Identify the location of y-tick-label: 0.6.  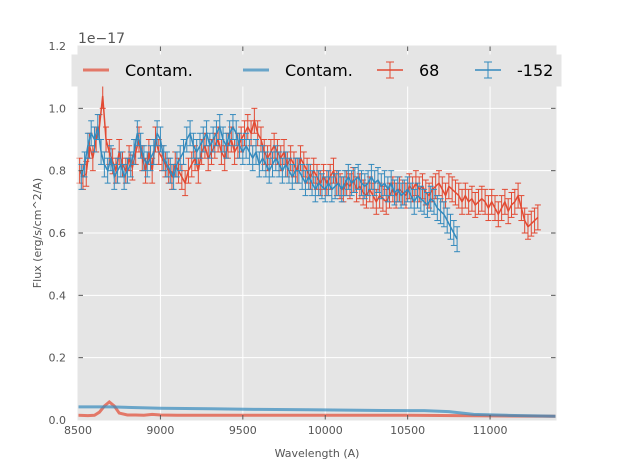
(58, 233).